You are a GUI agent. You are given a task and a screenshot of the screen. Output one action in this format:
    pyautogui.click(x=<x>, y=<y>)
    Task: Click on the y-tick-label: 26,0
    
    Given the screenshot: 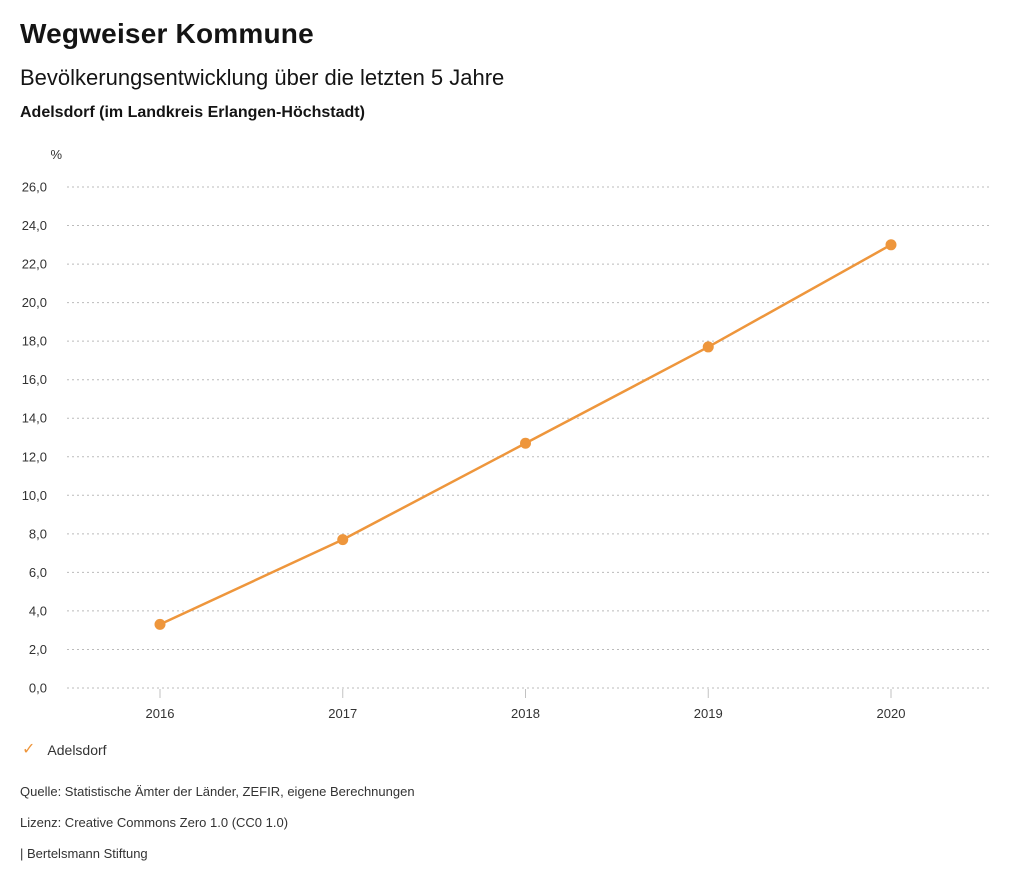 What is the action you would take?
    pyautogui.click(x=34, y=187)
    